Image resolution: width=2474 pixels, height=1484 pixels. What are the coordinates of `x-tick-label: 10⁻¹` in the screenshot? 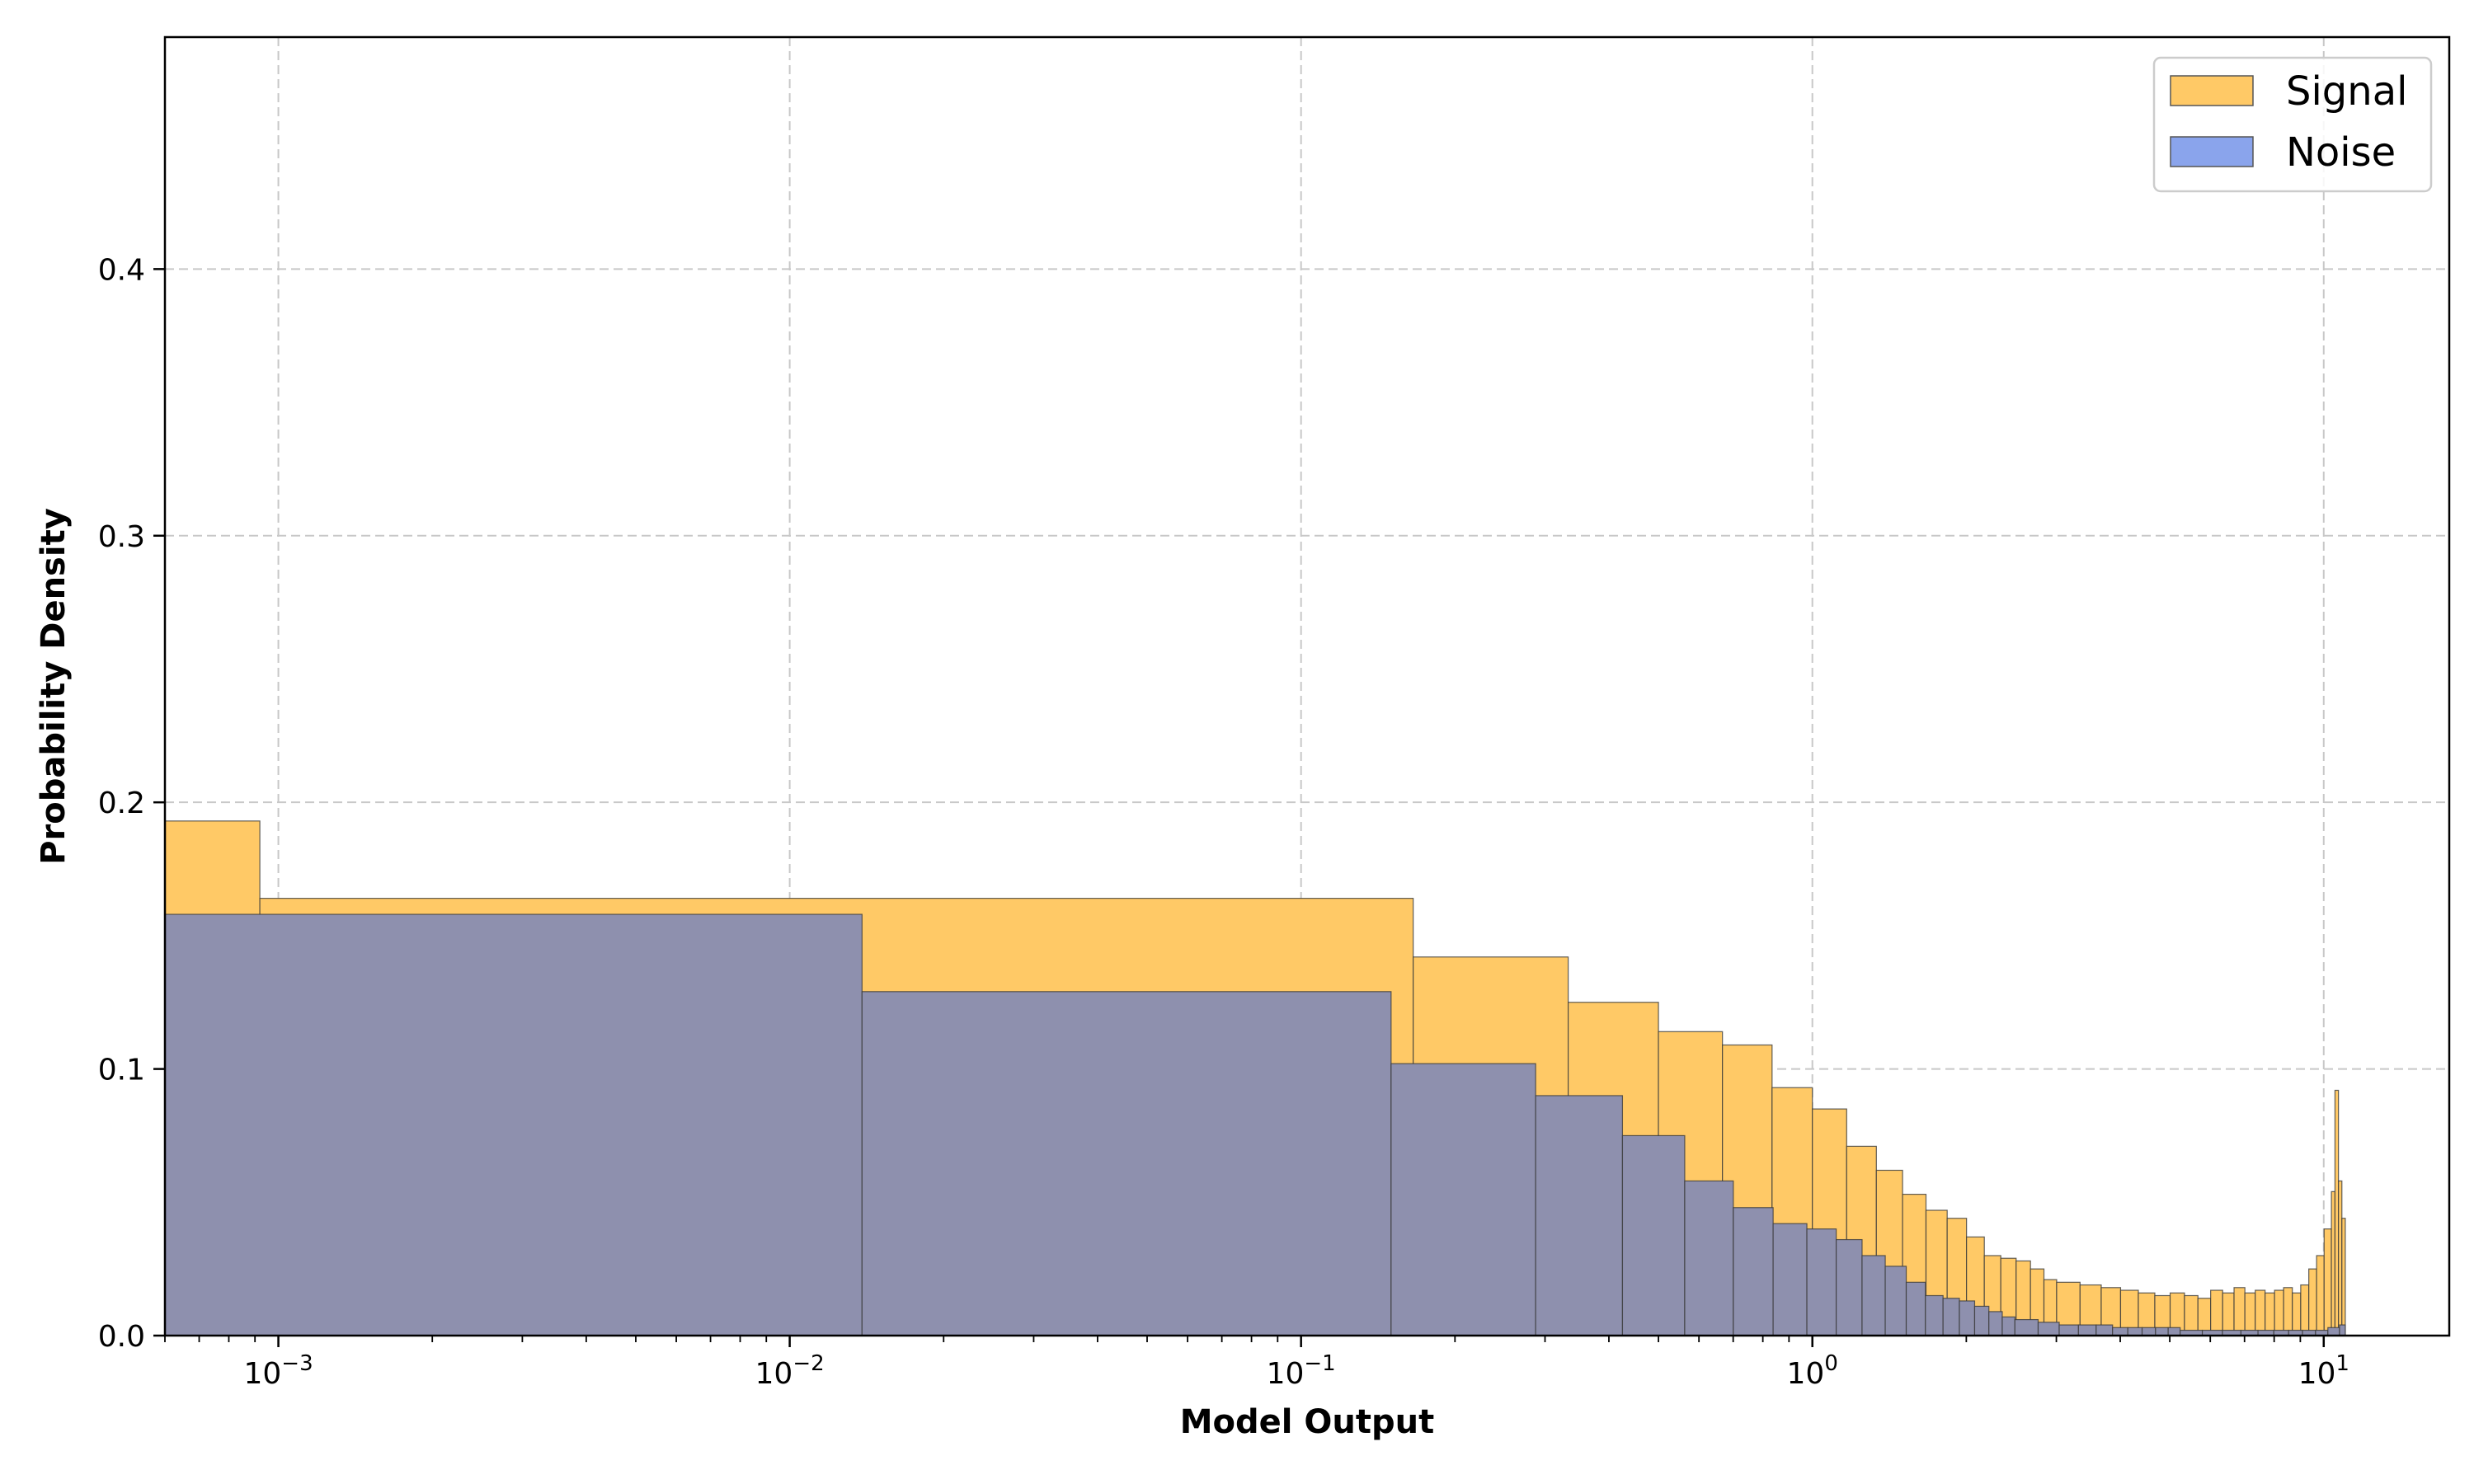 It's located at (1301, 1371).